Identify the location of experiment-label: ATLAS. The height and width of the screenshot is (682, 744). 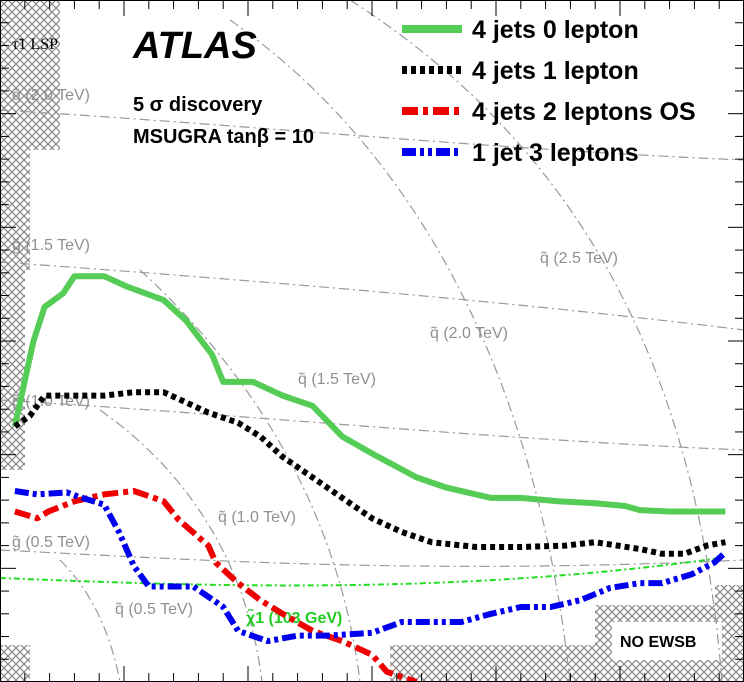
(194, 46).